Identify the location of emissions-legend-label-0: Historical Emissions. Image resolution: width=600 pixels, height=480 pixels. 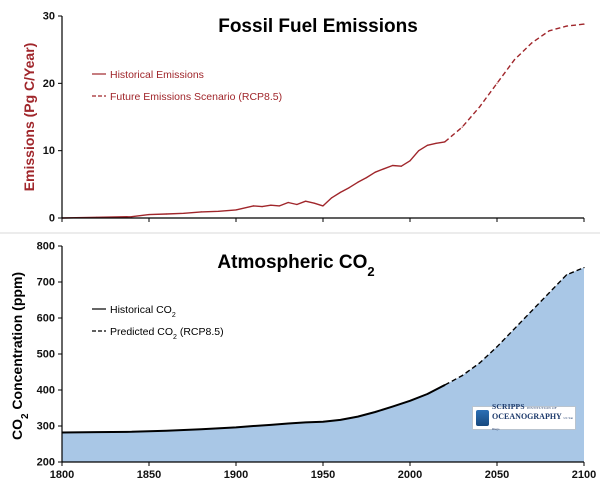
(157, 75).